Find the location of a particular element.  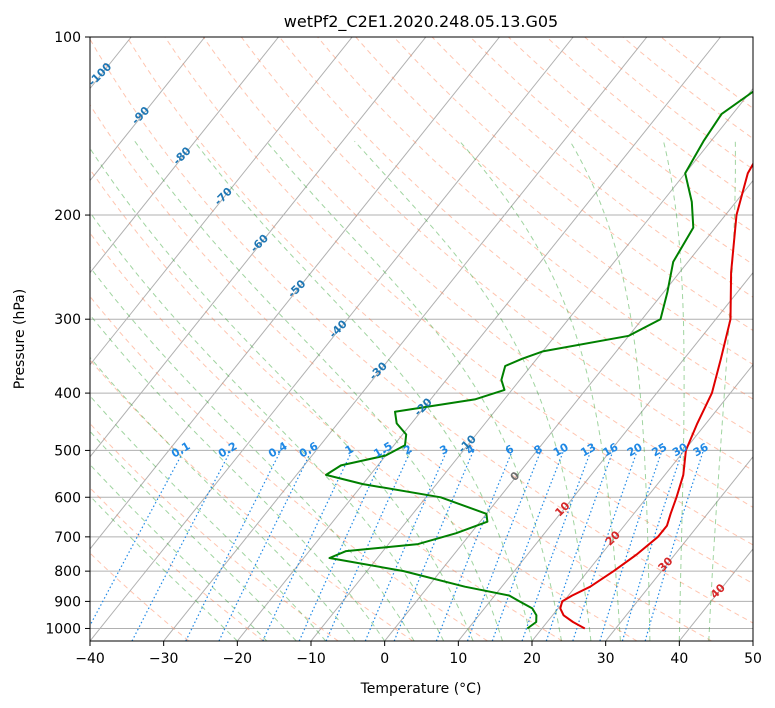

x-tick-label: 30 is located at coordinates (606, 659).